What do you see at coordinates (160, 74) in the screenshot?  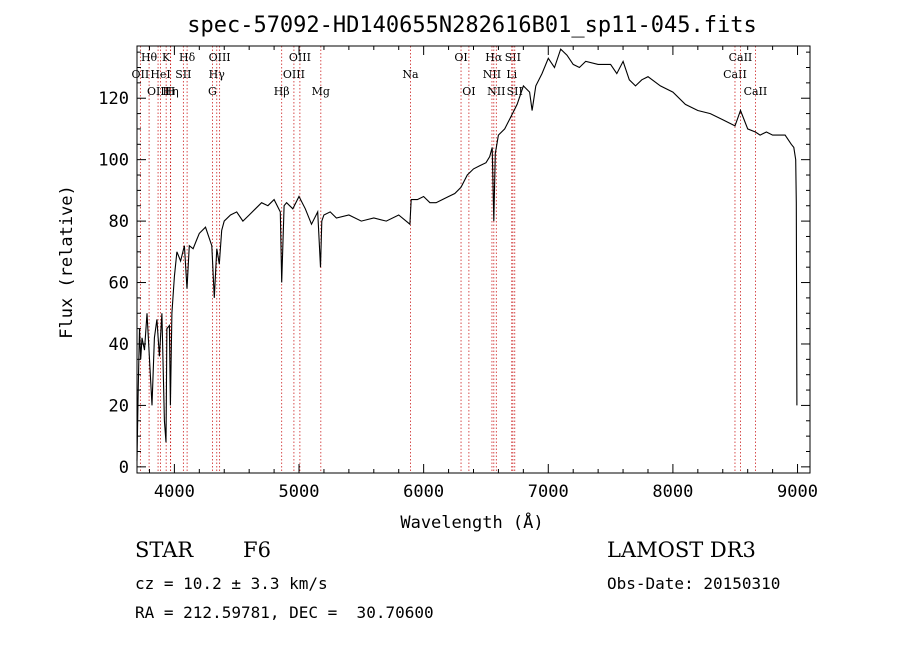 I see `line-marker-label-3: HeI` at bounding box center [160, 74].